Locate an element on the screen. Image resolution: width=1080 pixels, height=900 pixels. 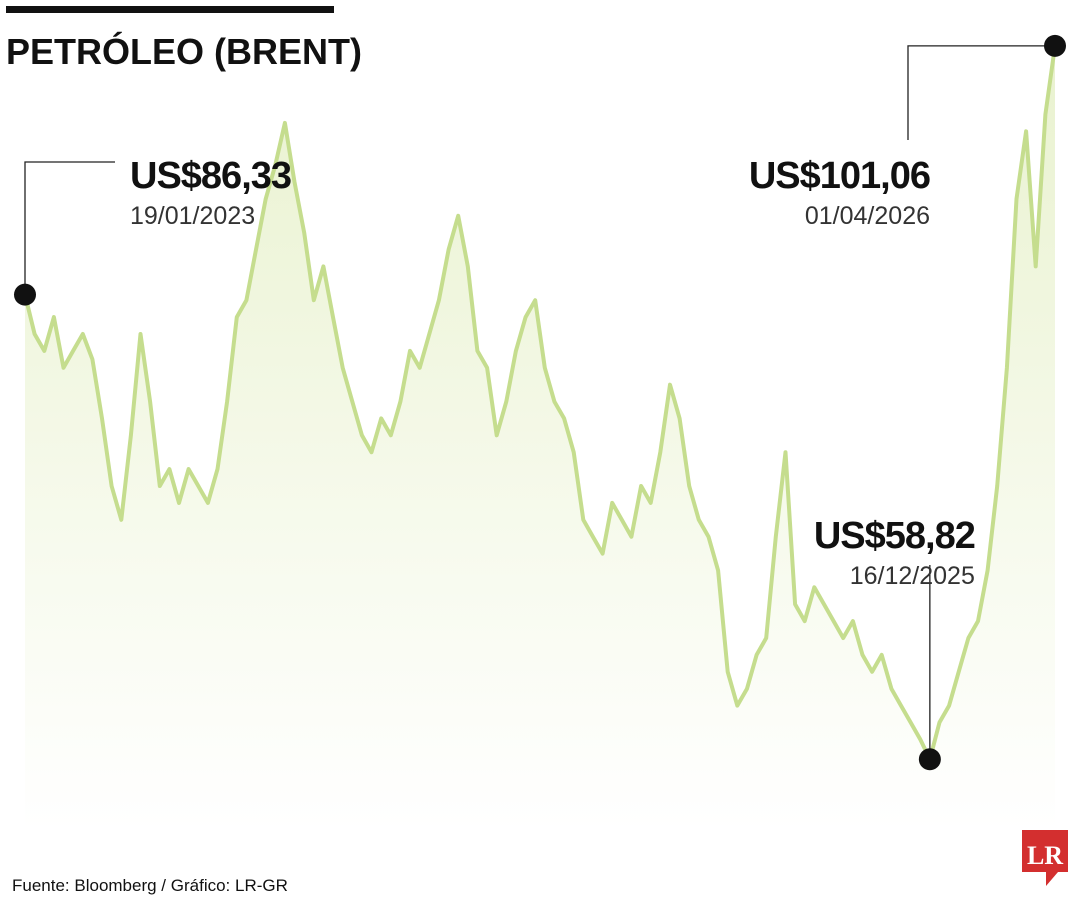
logo: LR is located at coordinates (1045, 855).